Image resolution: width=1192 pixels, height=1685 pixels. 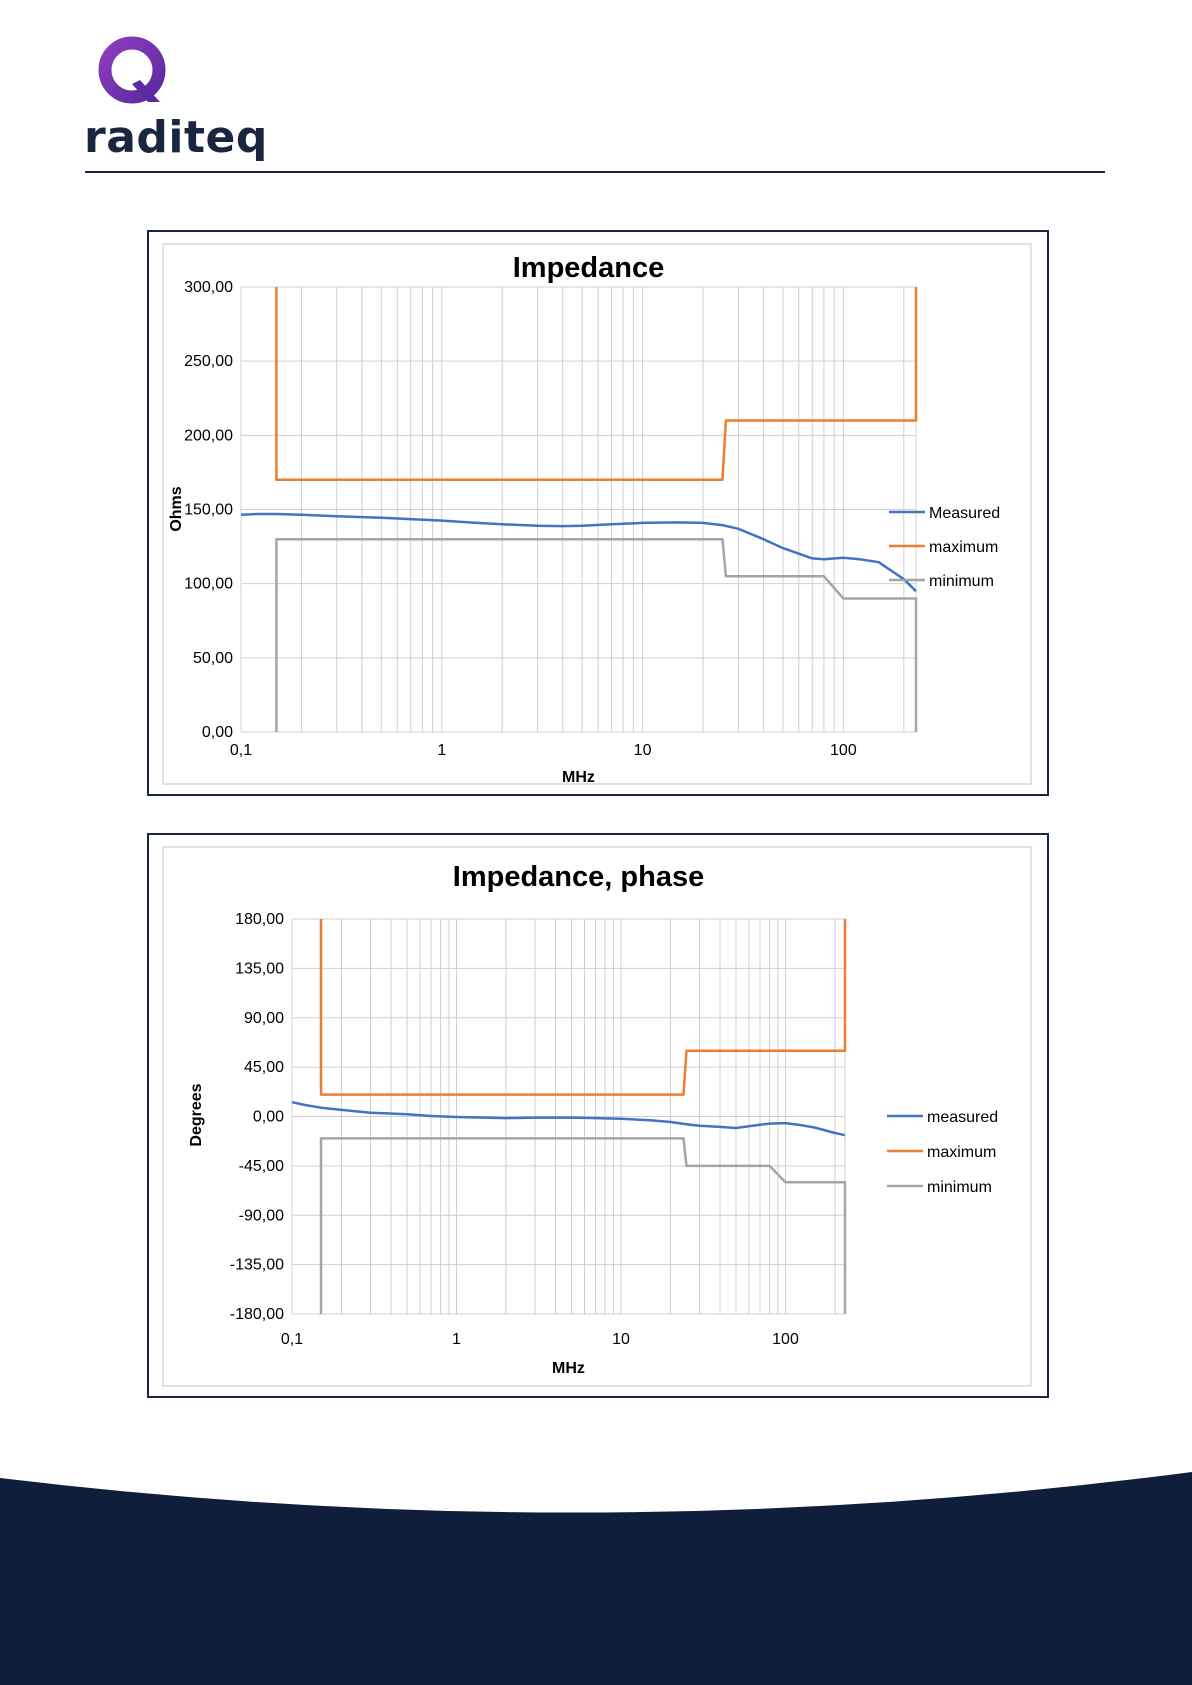 I want to click on y-axis-label: Ohms, so click(x=176, y=508).